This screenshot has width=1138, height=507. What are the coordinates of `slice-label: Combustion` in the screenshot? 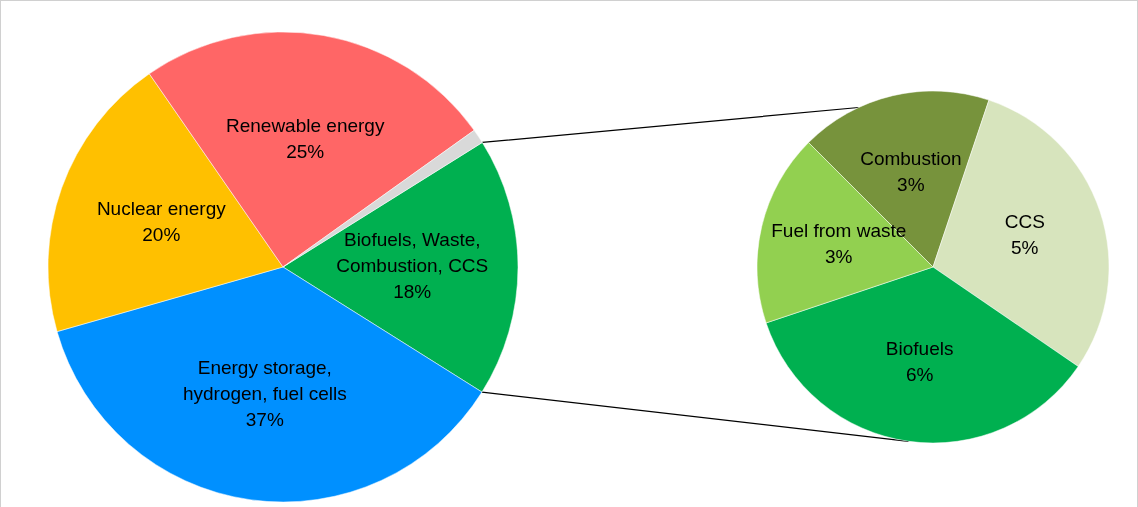 It's located at (911, 158).